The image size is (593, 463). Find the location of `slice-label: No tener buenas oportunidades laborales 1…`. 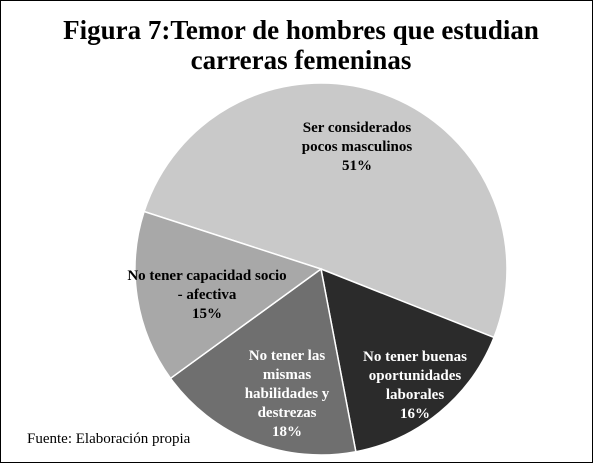

slice-label: No tener buenas oportunidades laborales 1… is located at coordinates (415, 386).